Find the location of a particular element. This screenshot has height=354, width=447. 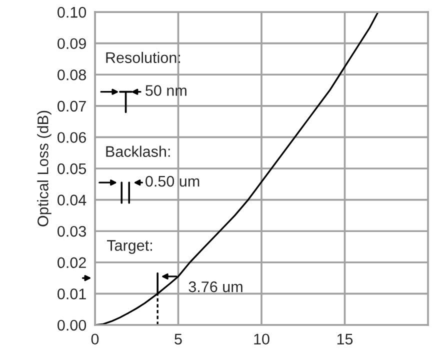

annotation: Resolution: is located at coordinates (143, 58).